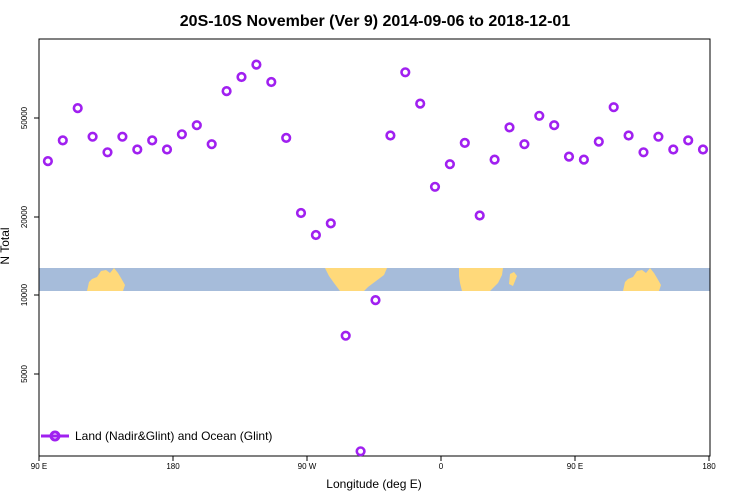  What do you see at coordinates (24, 117) in the screenshot?
I see `y-tick-label: 50000` at bounding box center [24, 117].